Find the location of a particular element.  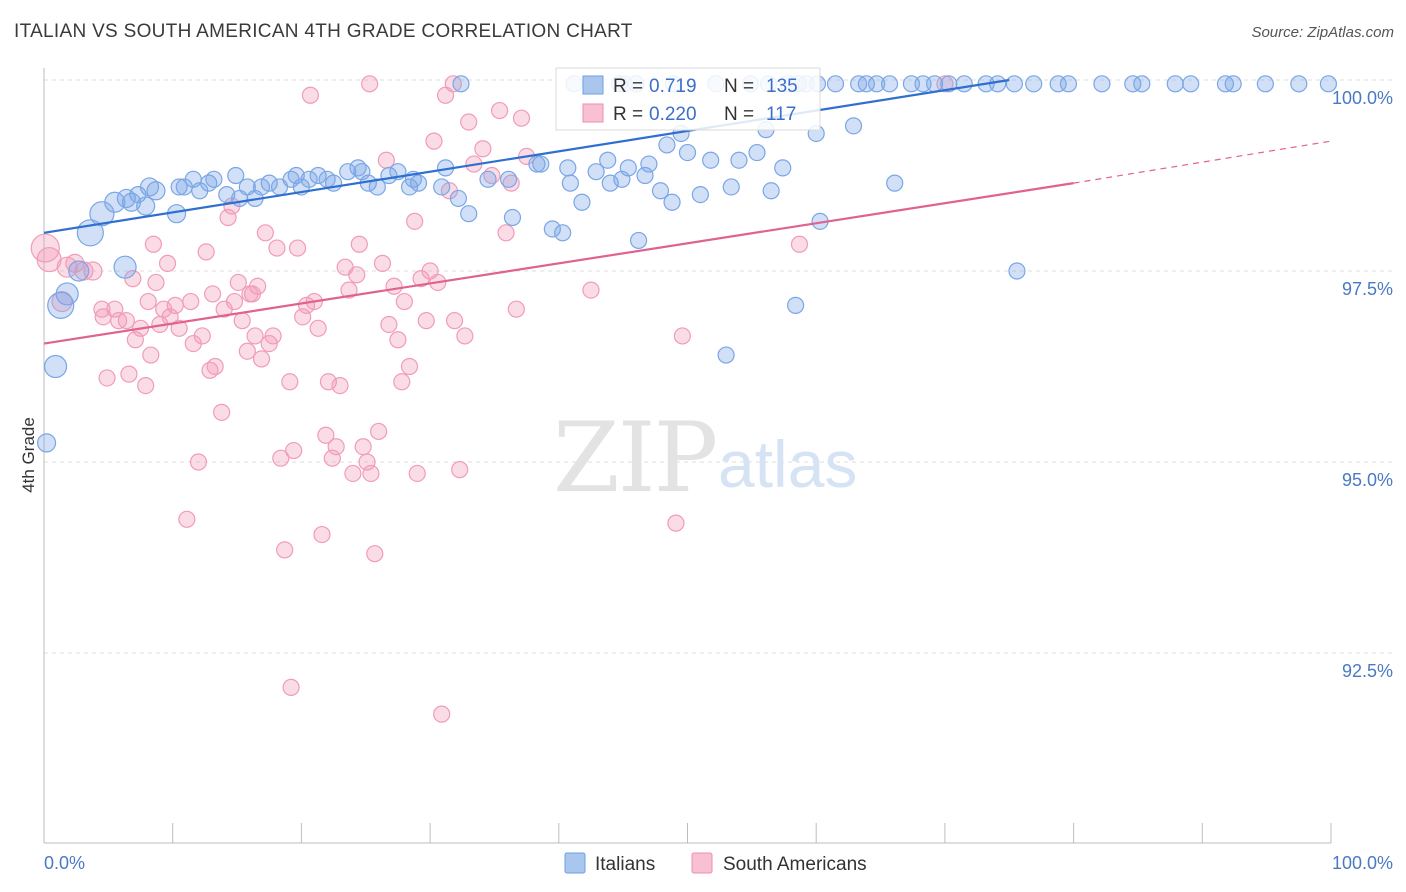

legend-n-label-italians: N = is located at coordinates (739, 86).